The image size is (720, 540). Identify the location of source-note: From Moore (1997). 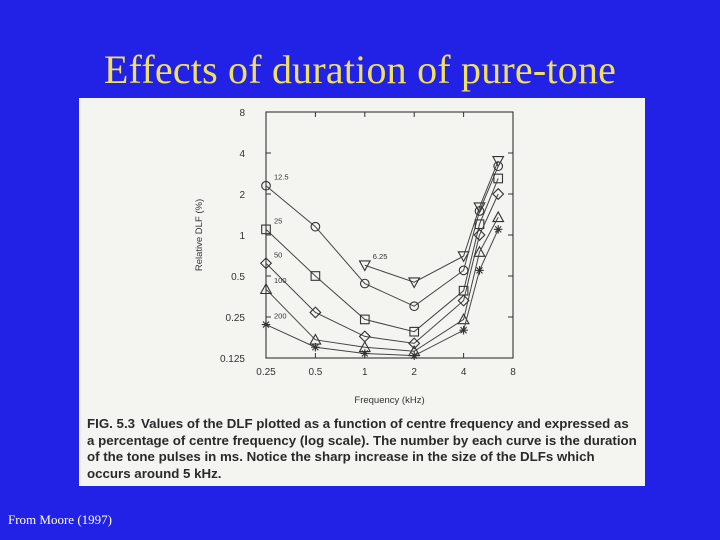
(60, 519).